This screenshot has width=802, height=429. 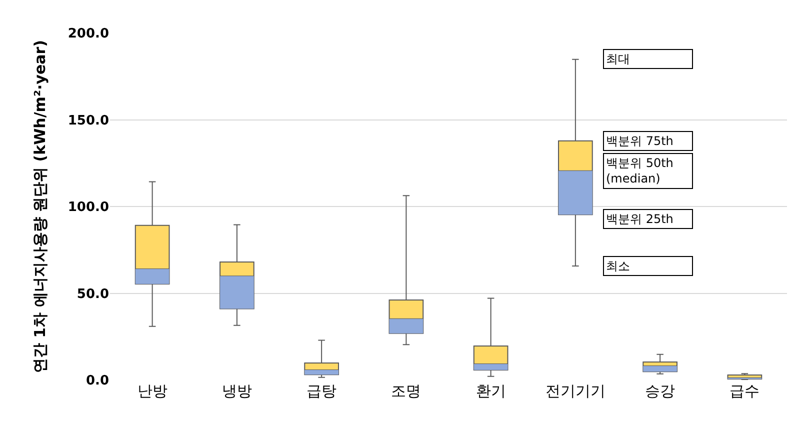 What do you see at coordinates (618, 59) in the screenshot?
I see `annotation: 최대` at bounding box center [618, 59].